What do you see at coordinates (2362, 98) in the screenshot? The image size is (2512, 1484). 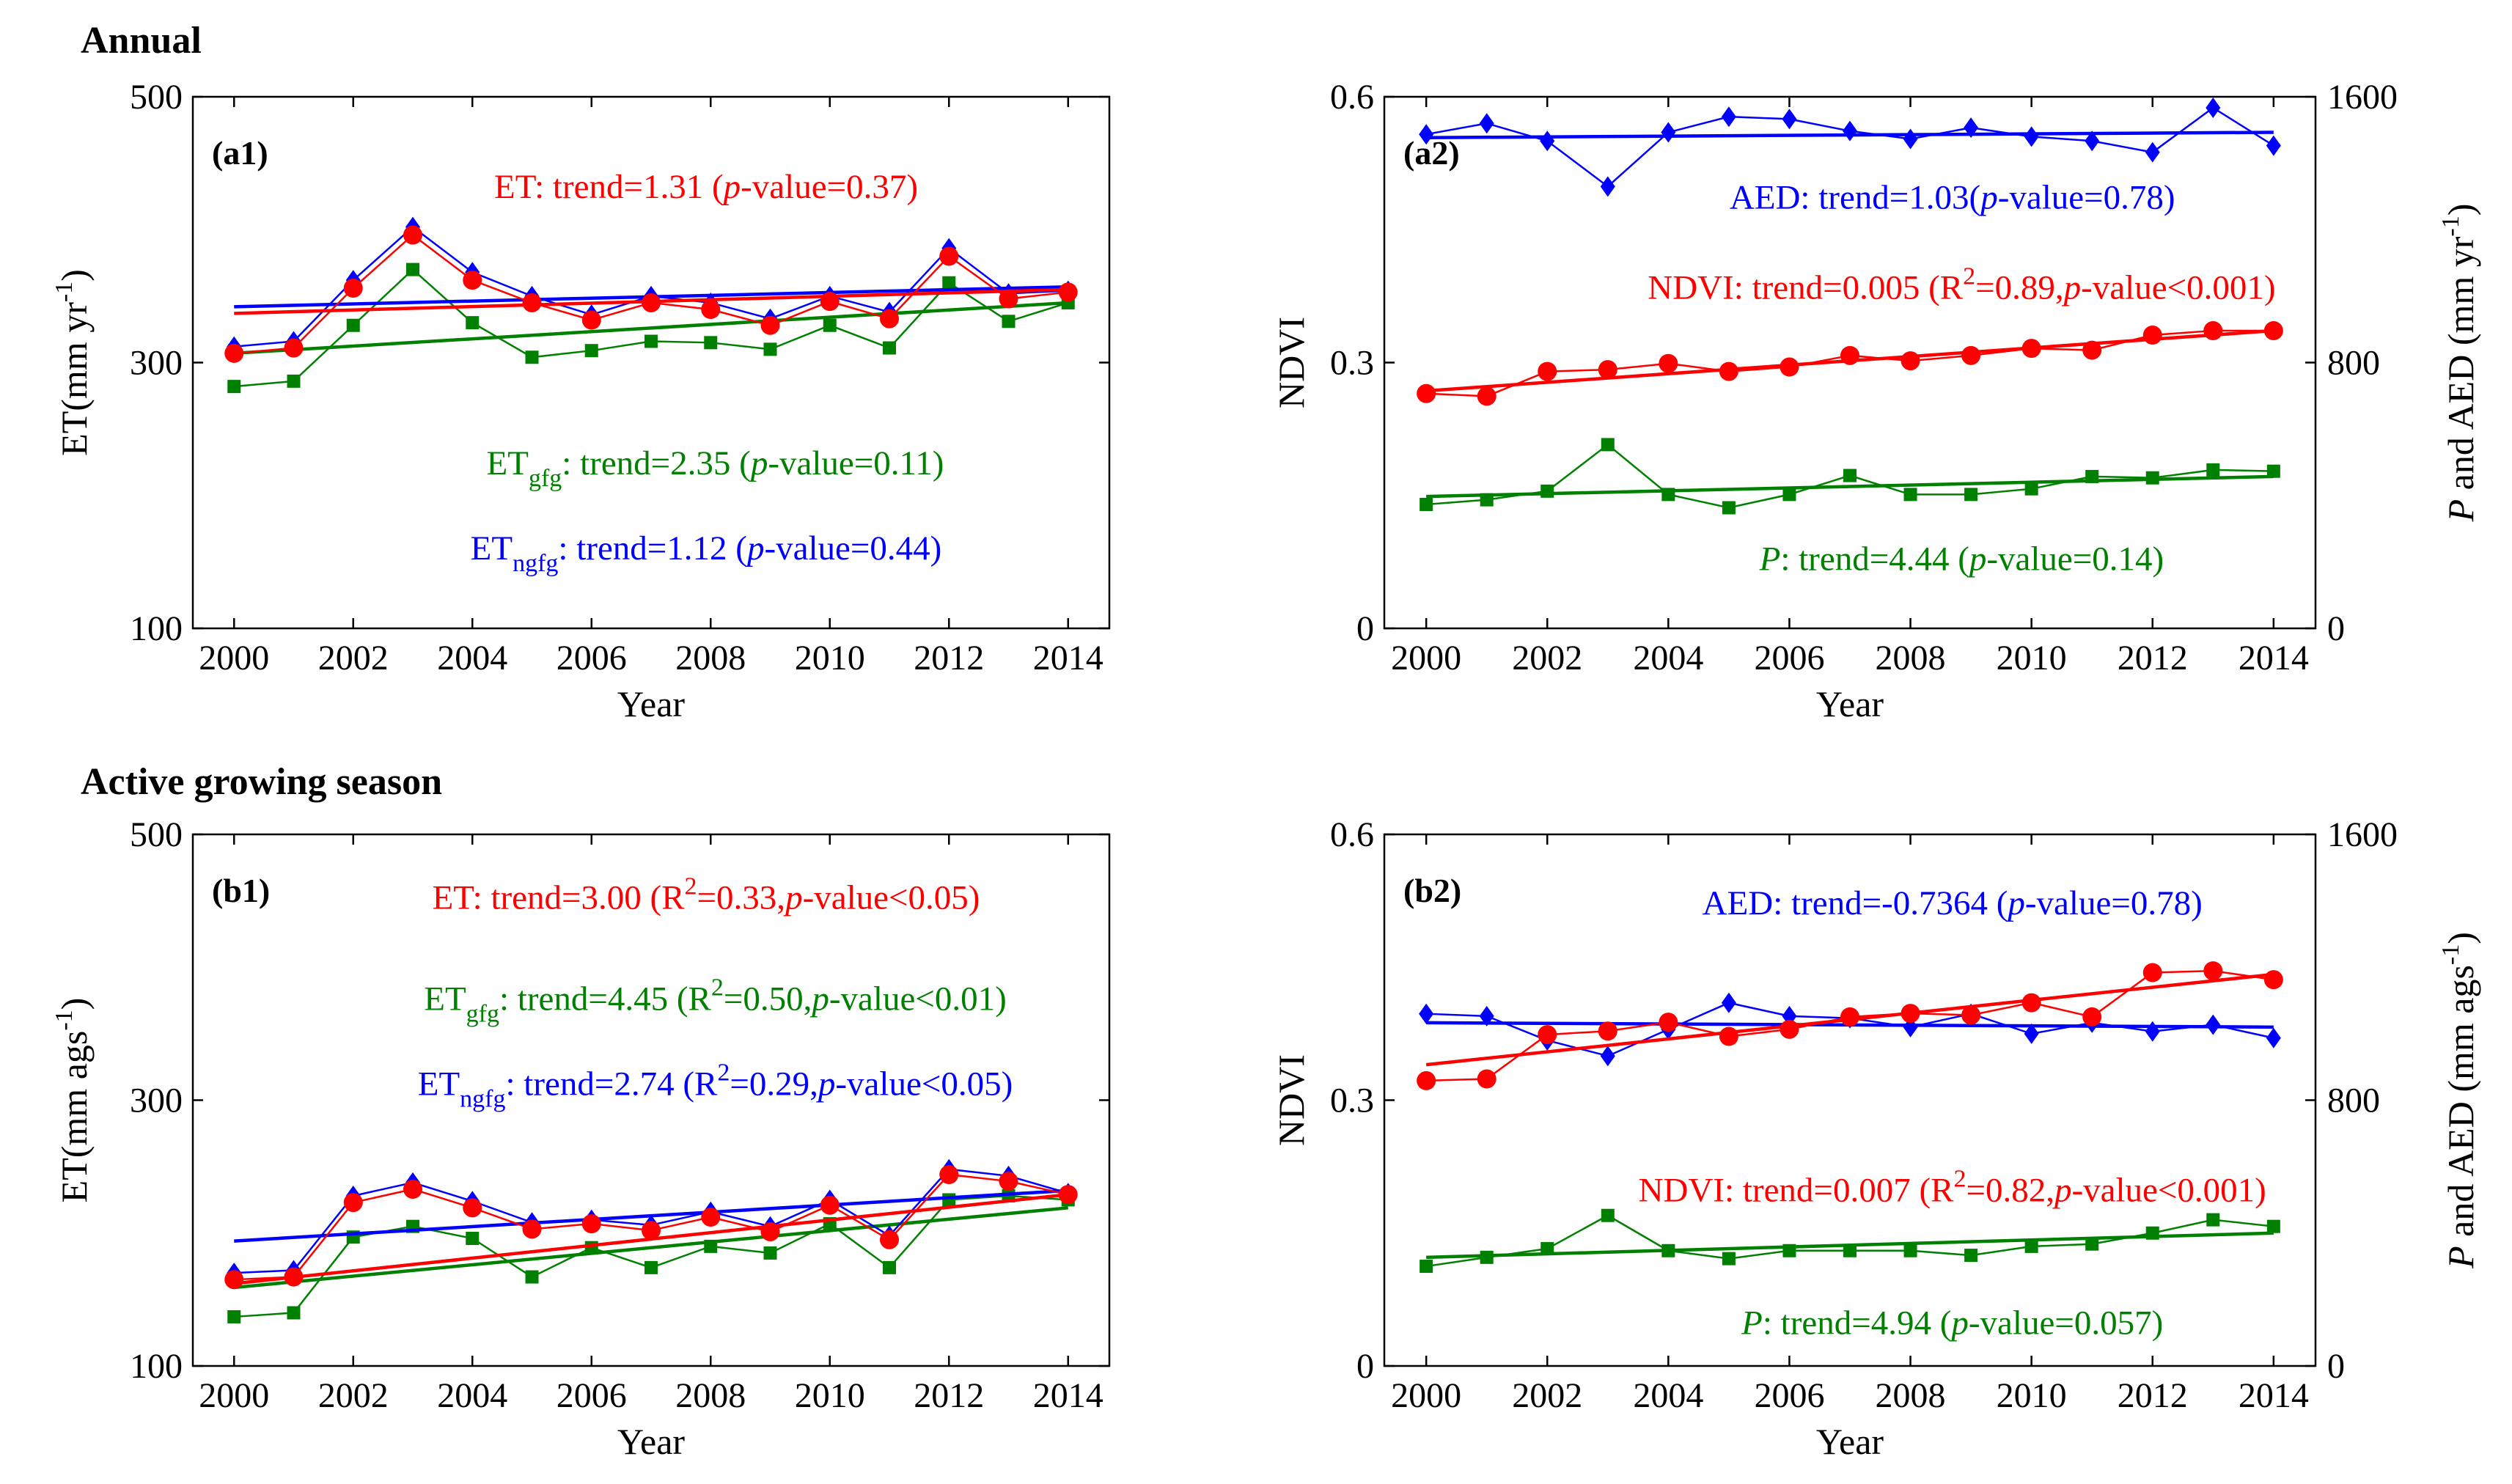 I see `y-right-tick-label: 1600` at bounding box center [2362, 98].